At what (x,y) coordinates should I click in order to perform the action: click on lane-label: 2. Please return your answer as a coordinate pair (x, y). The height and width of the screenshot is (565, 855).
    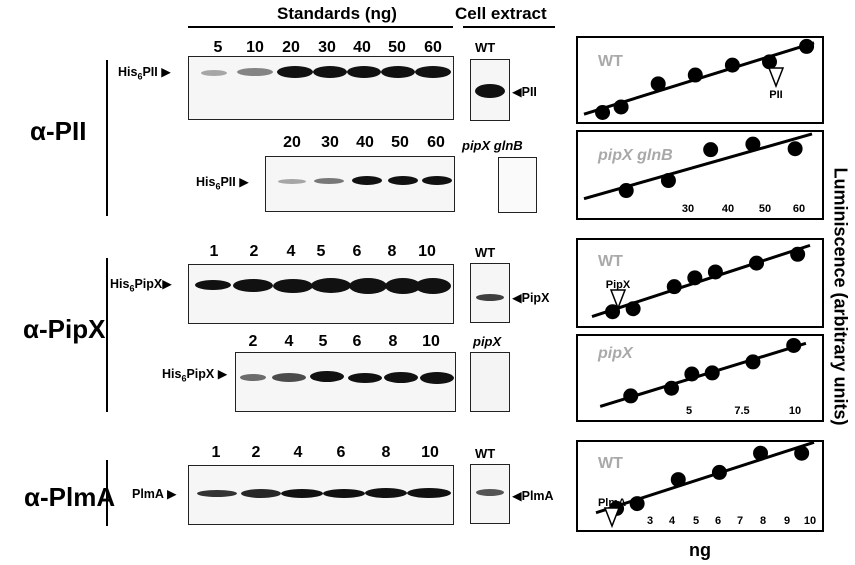
    Looking at the image, I should click on (254, 251).